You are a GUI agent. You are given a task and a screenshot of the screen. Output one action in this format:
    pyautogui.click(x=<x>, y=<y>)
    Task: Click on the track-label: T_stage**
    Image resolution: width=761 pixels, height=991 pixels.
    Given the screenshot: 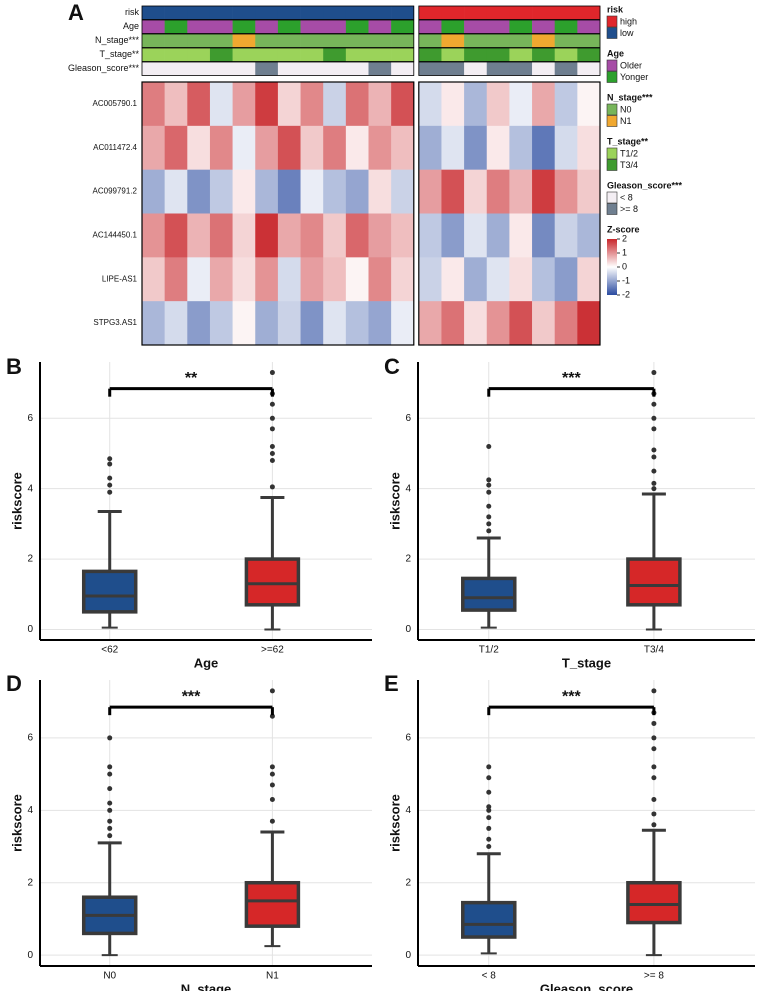 What is the action you would take?
    pyautogui.click(x=119, y=54)
    